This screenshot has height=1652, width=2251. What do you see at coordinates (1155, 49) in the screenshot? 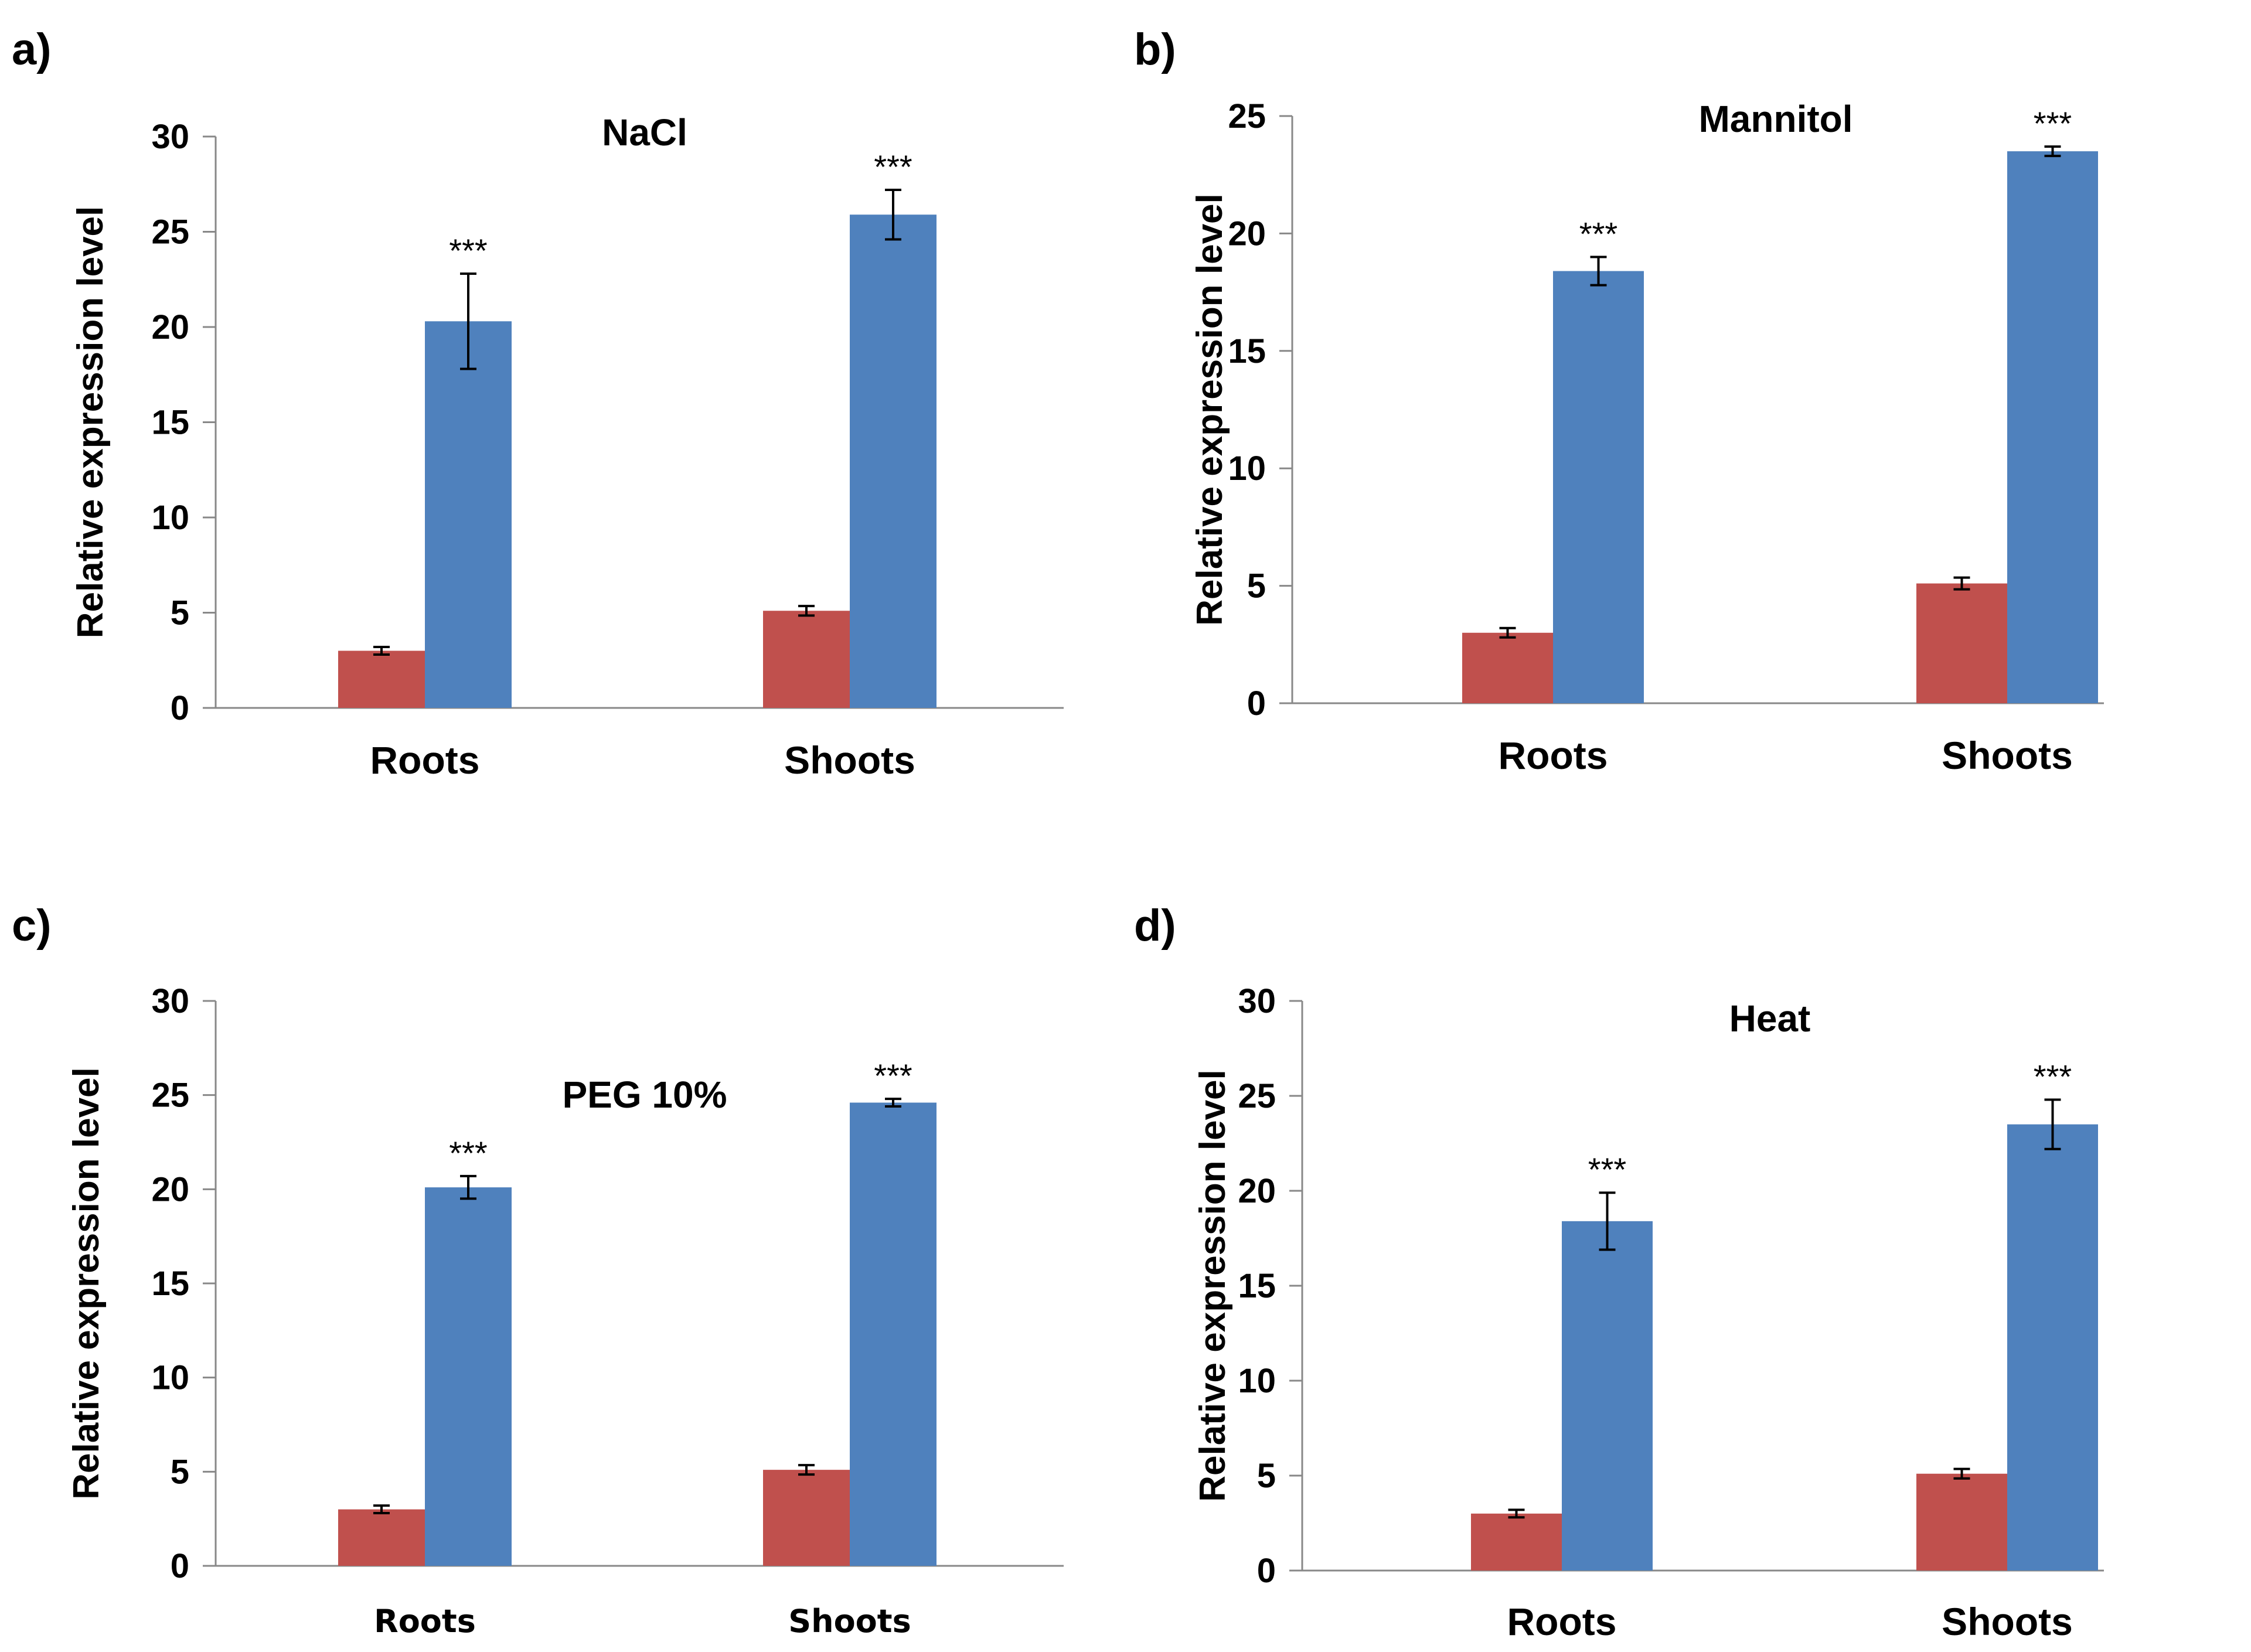
I see `panel-label: b)` at bounding box center [1155, 49].